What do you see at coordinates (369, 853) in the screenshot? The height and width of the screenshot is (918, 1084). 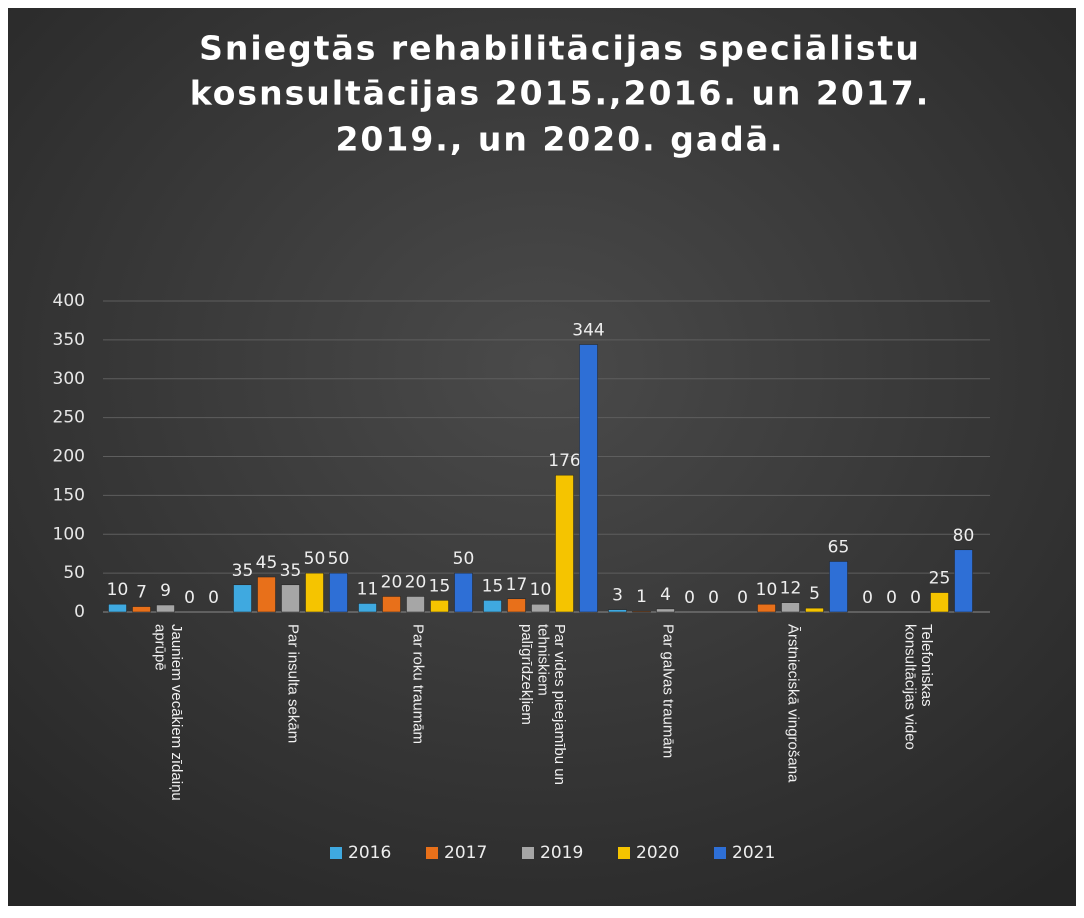 I see `legend-label: 2016` at bounding box center [369, 853].